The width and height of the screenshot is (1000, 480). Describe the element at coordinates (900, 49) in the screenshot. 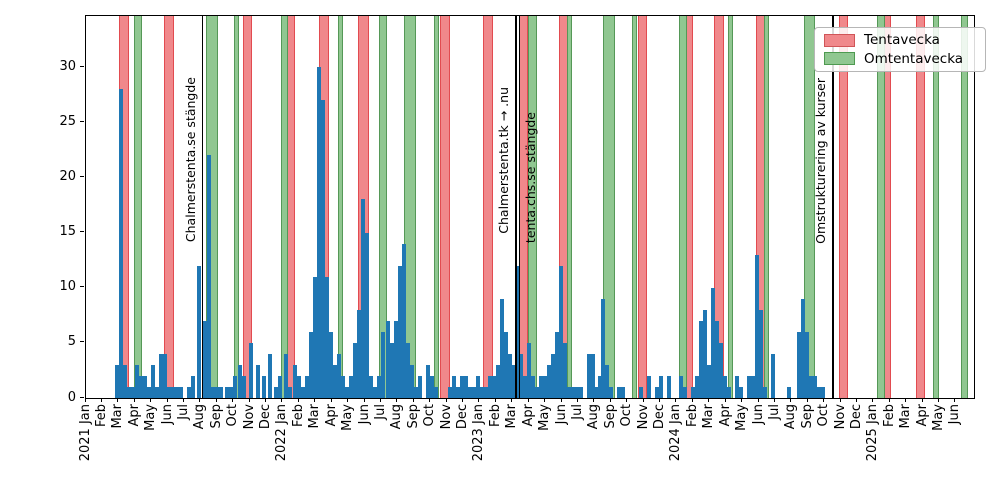

I see `legend: Tentavecka Omtentavecka` at that location.